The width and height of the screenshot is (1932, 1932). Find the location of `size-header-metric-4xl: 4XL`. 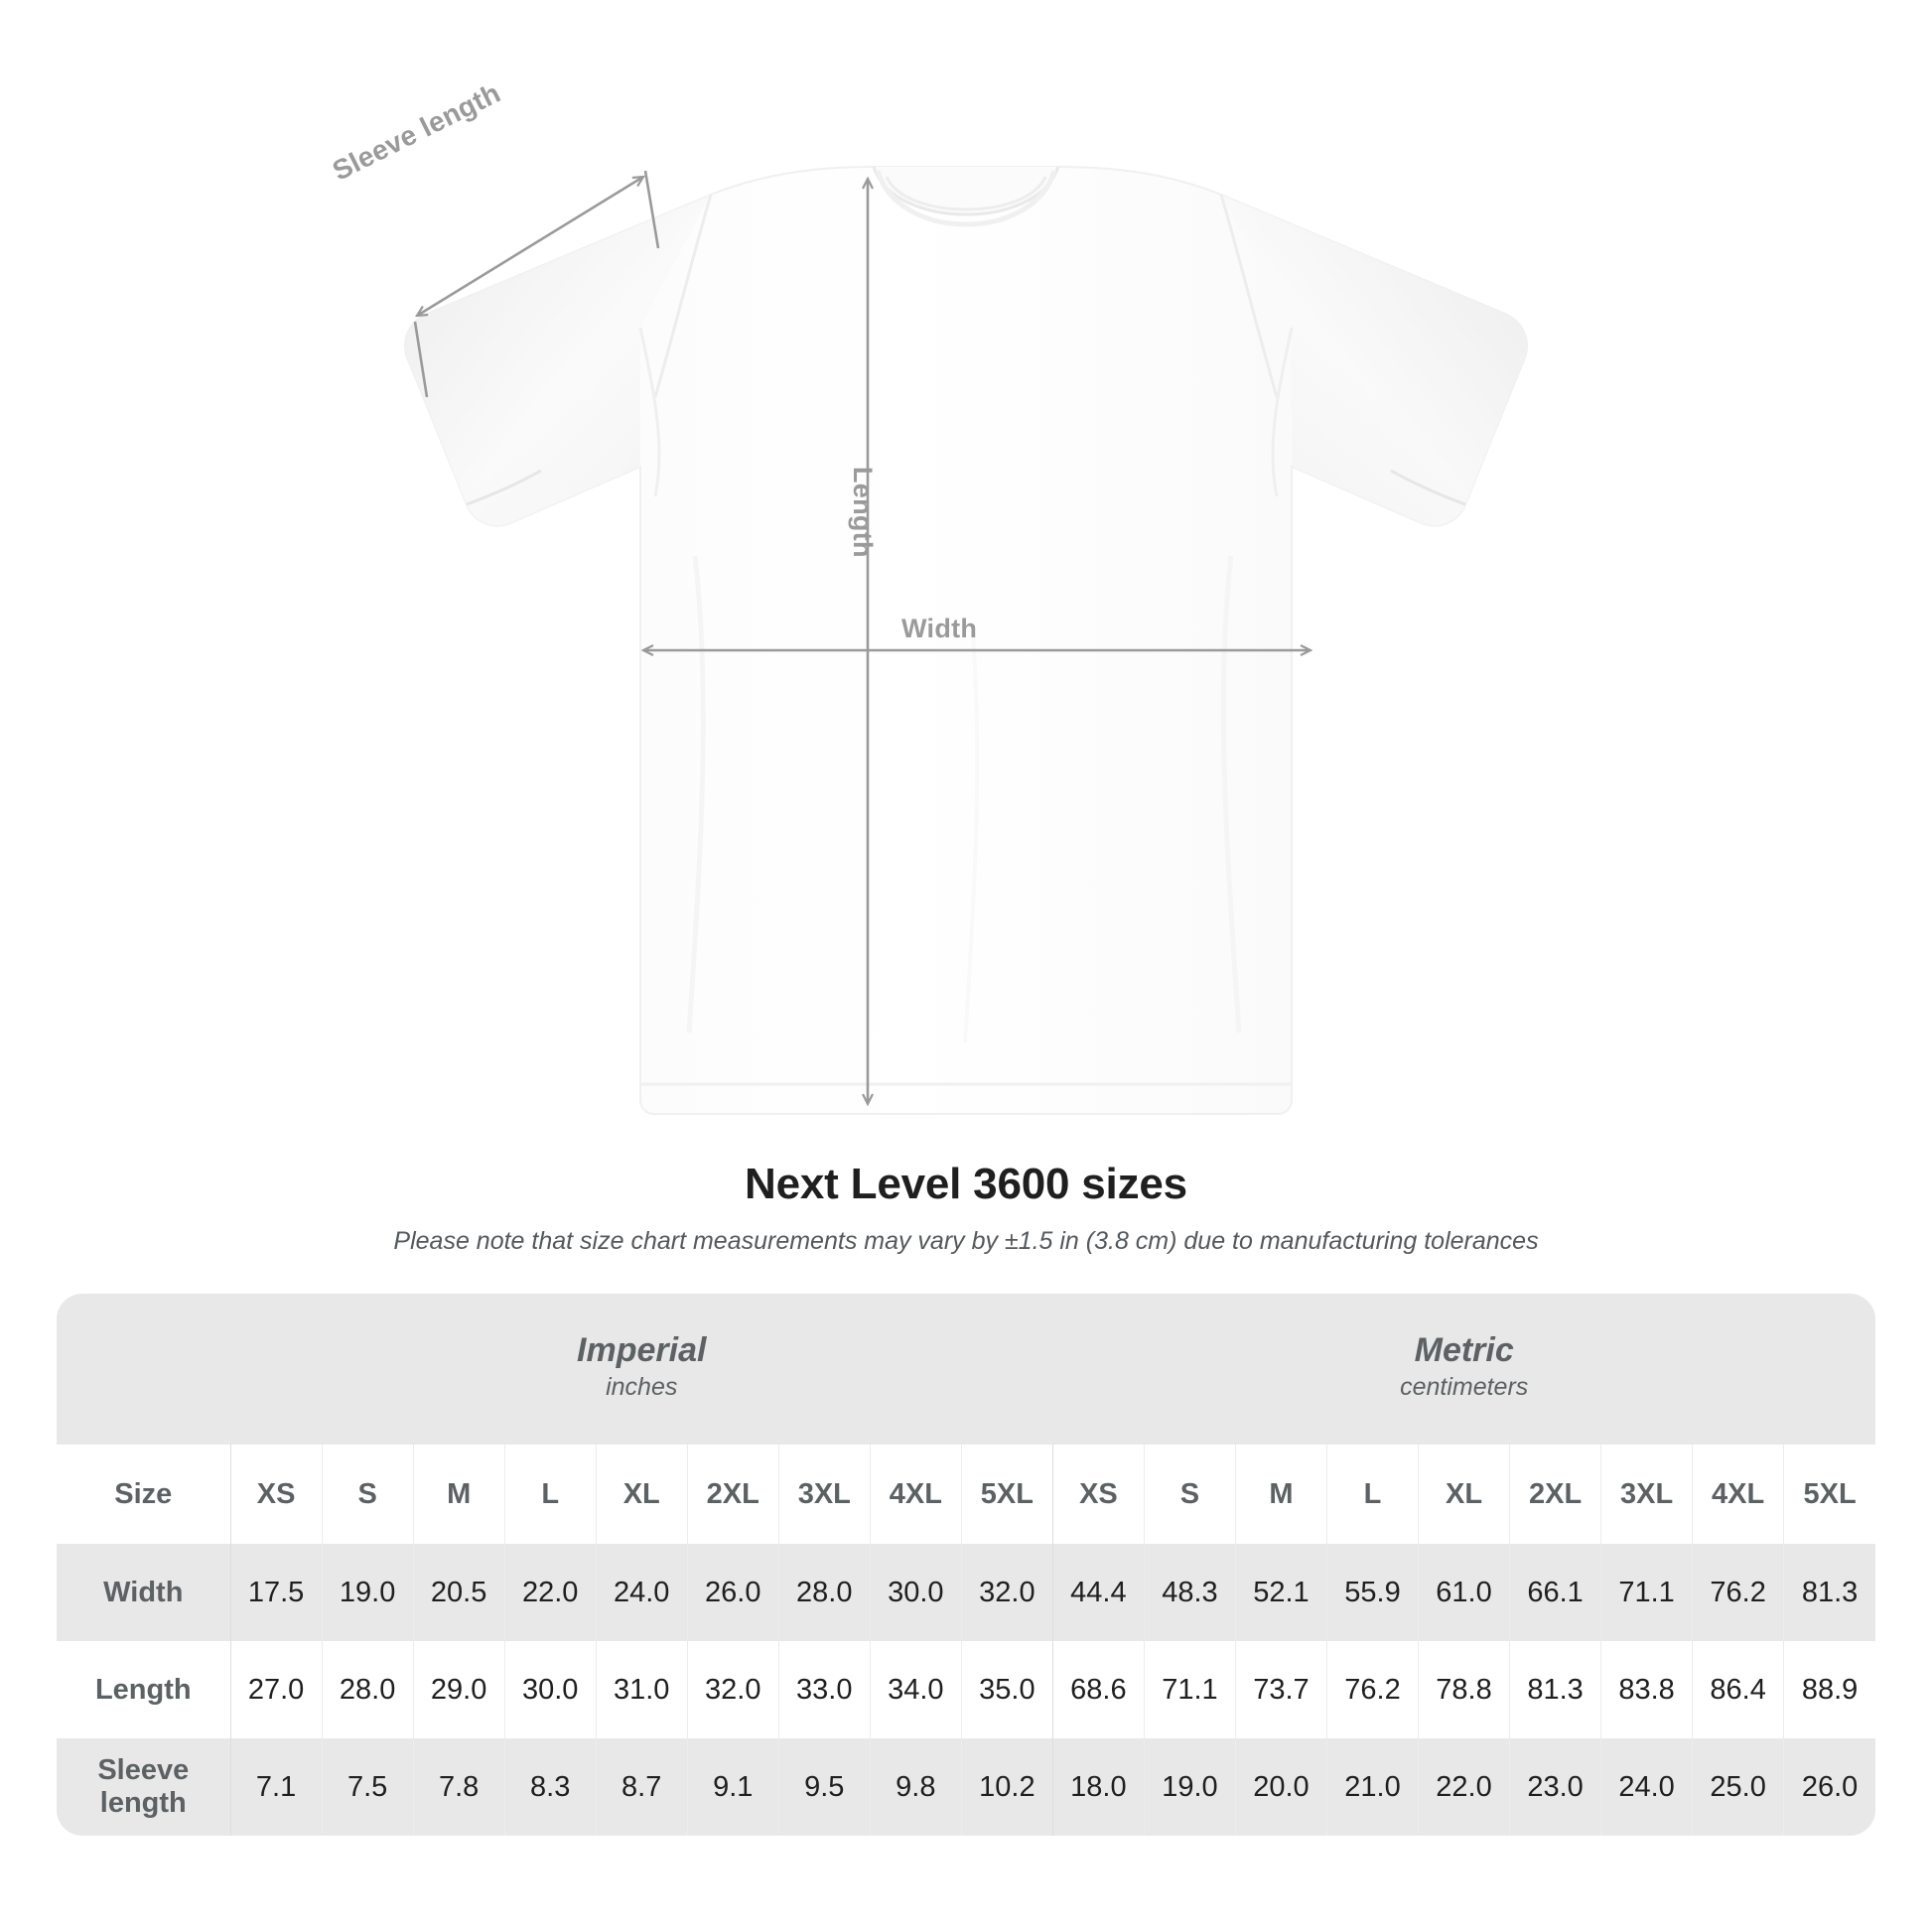

size-header-metric-4xl: 4XL is located at coordinates (1738, 1494).